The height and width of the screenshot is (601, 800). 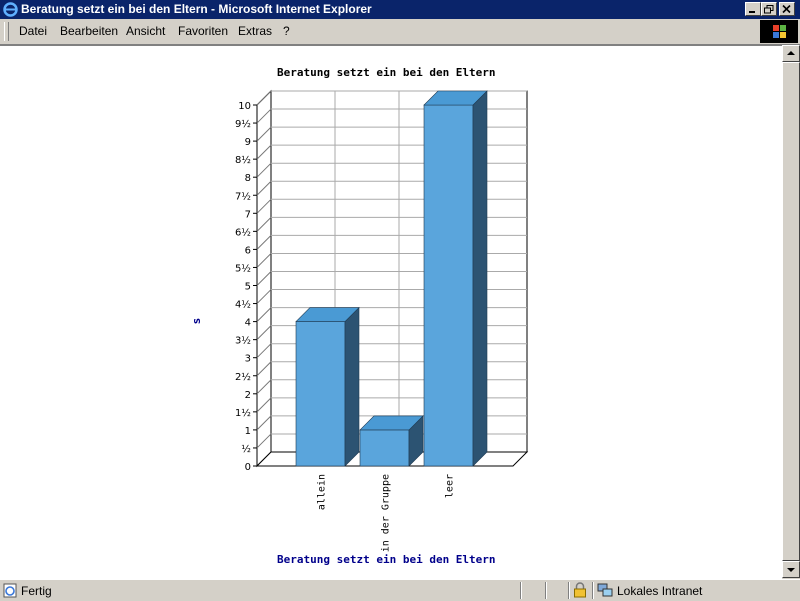 What do you see at coordinates (400, 590) in the screenshot?
I see `status-bar: Fertig Lokales Intranet` at bounding box center [400, 590].